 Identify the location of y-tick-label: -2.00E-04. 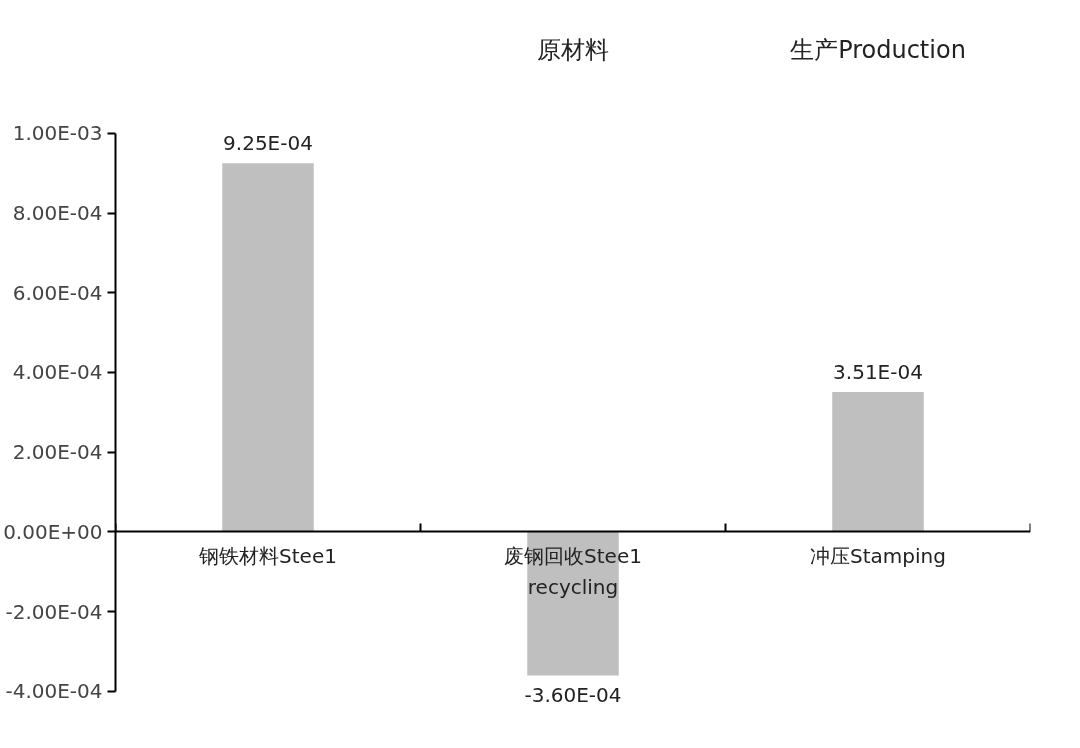
(54, 611).